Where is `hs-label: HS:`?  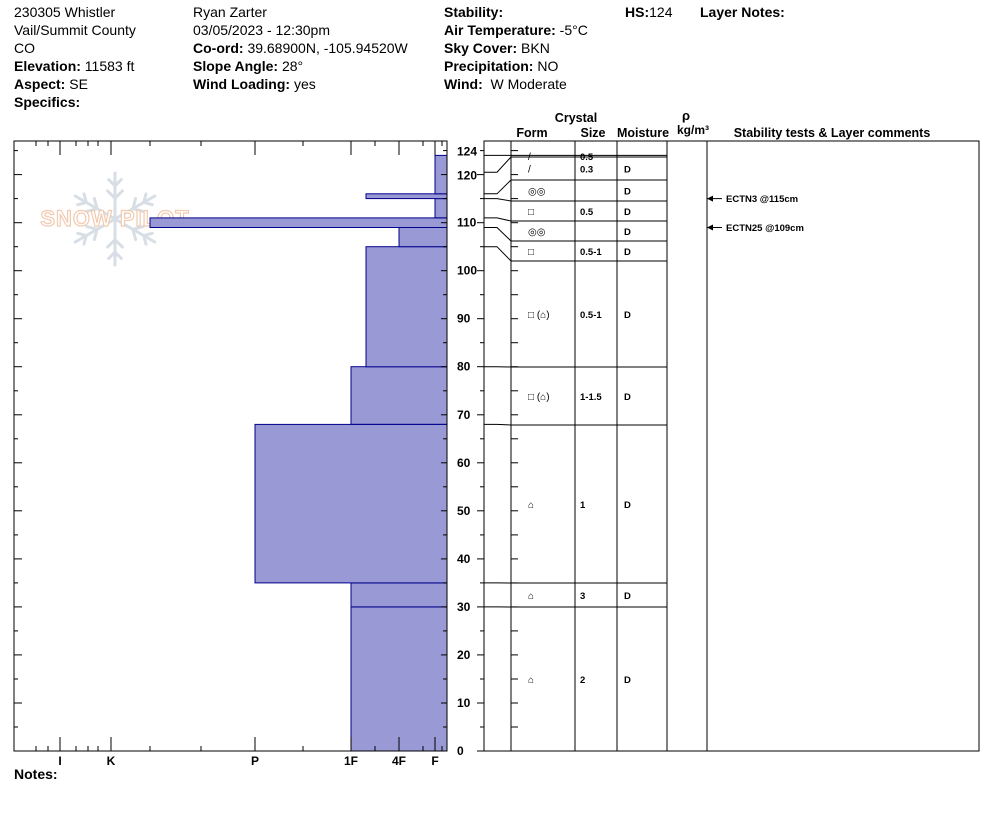 hs-label: HS: is located at coordinates (637, 12).